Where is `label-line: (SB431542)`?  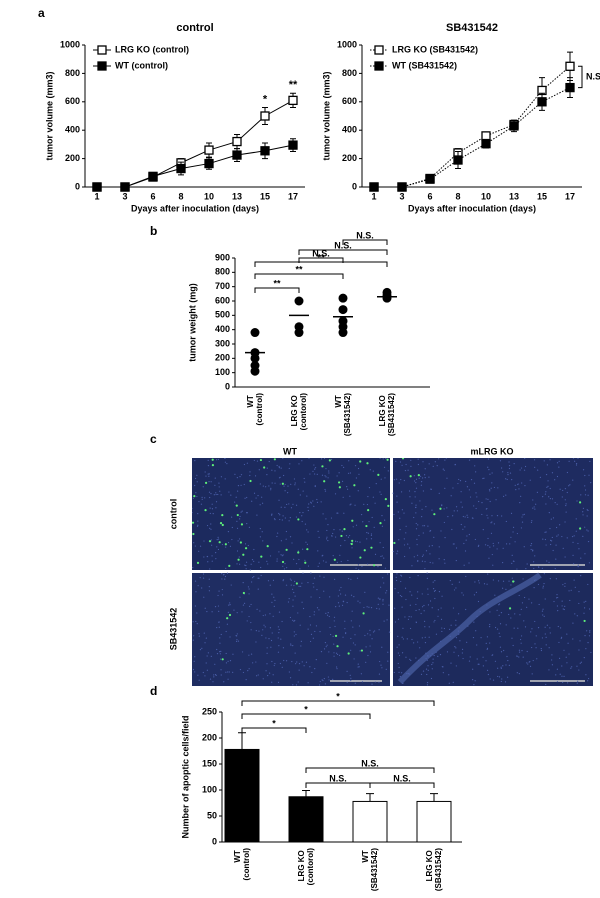
label-line: (SB431542) is located at coordinates (391, 414).